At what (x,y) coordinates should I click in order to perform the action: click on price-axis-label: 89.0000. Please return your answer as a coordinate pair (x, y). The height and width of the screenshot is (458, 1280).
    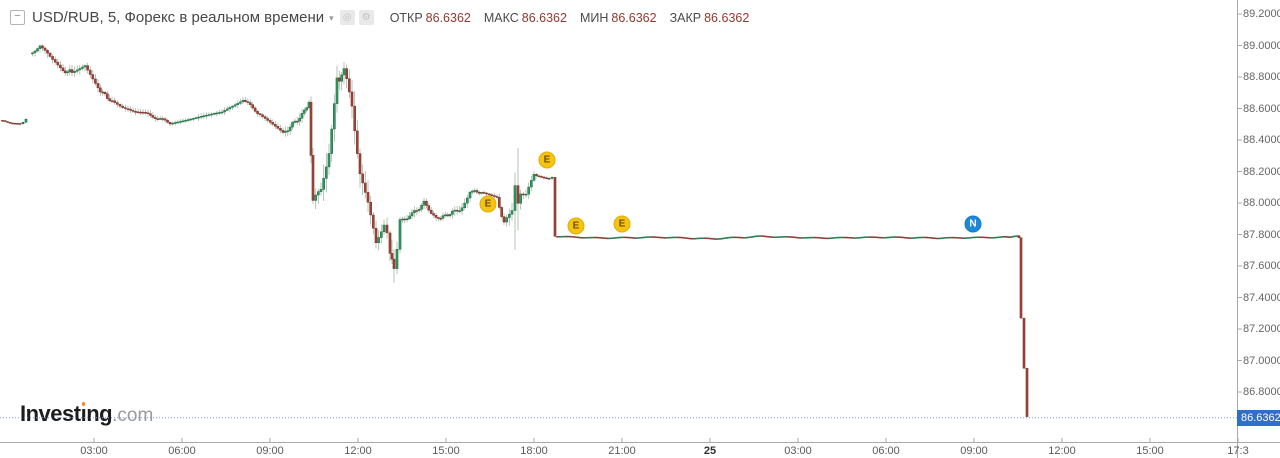
    Looking at the image, I should click on (1261, 45).